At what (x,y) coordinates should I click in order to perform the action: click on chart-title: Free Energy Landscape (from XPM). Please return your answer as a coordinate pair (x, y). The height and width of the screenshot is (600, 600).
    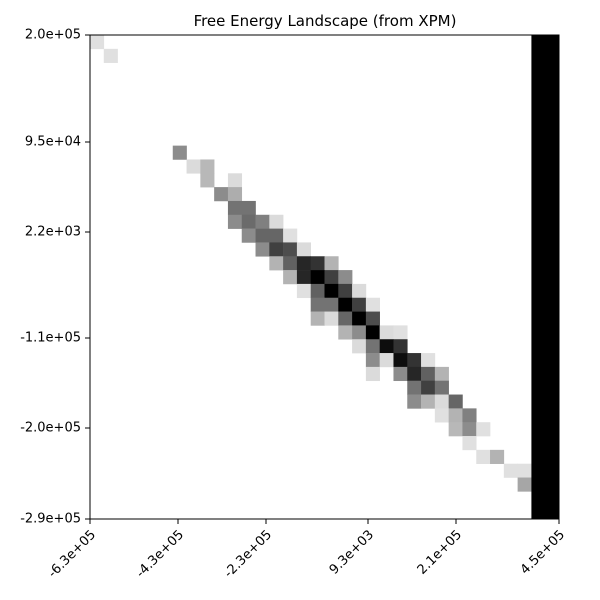
    Looking at the image, I should click on (325, 21).